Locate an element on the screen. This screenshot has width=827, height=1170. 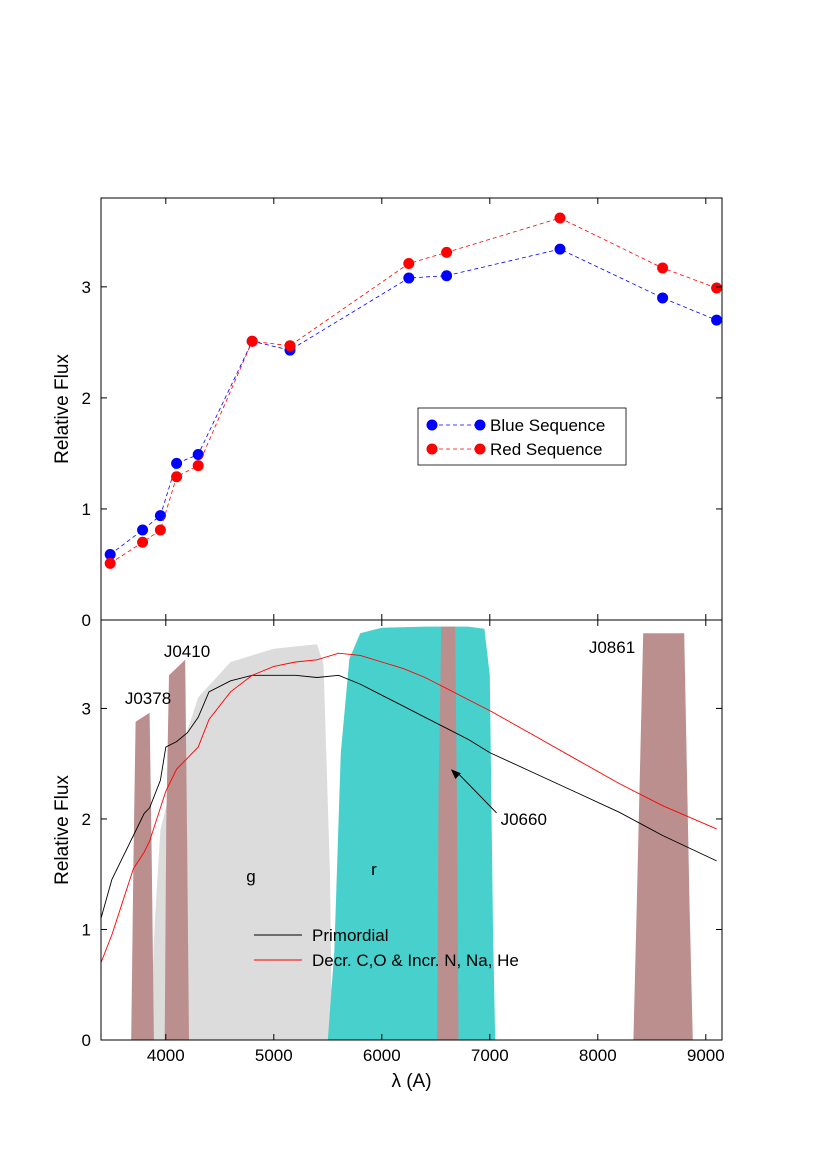
filter-band-r is located at coordinates (411, 833).